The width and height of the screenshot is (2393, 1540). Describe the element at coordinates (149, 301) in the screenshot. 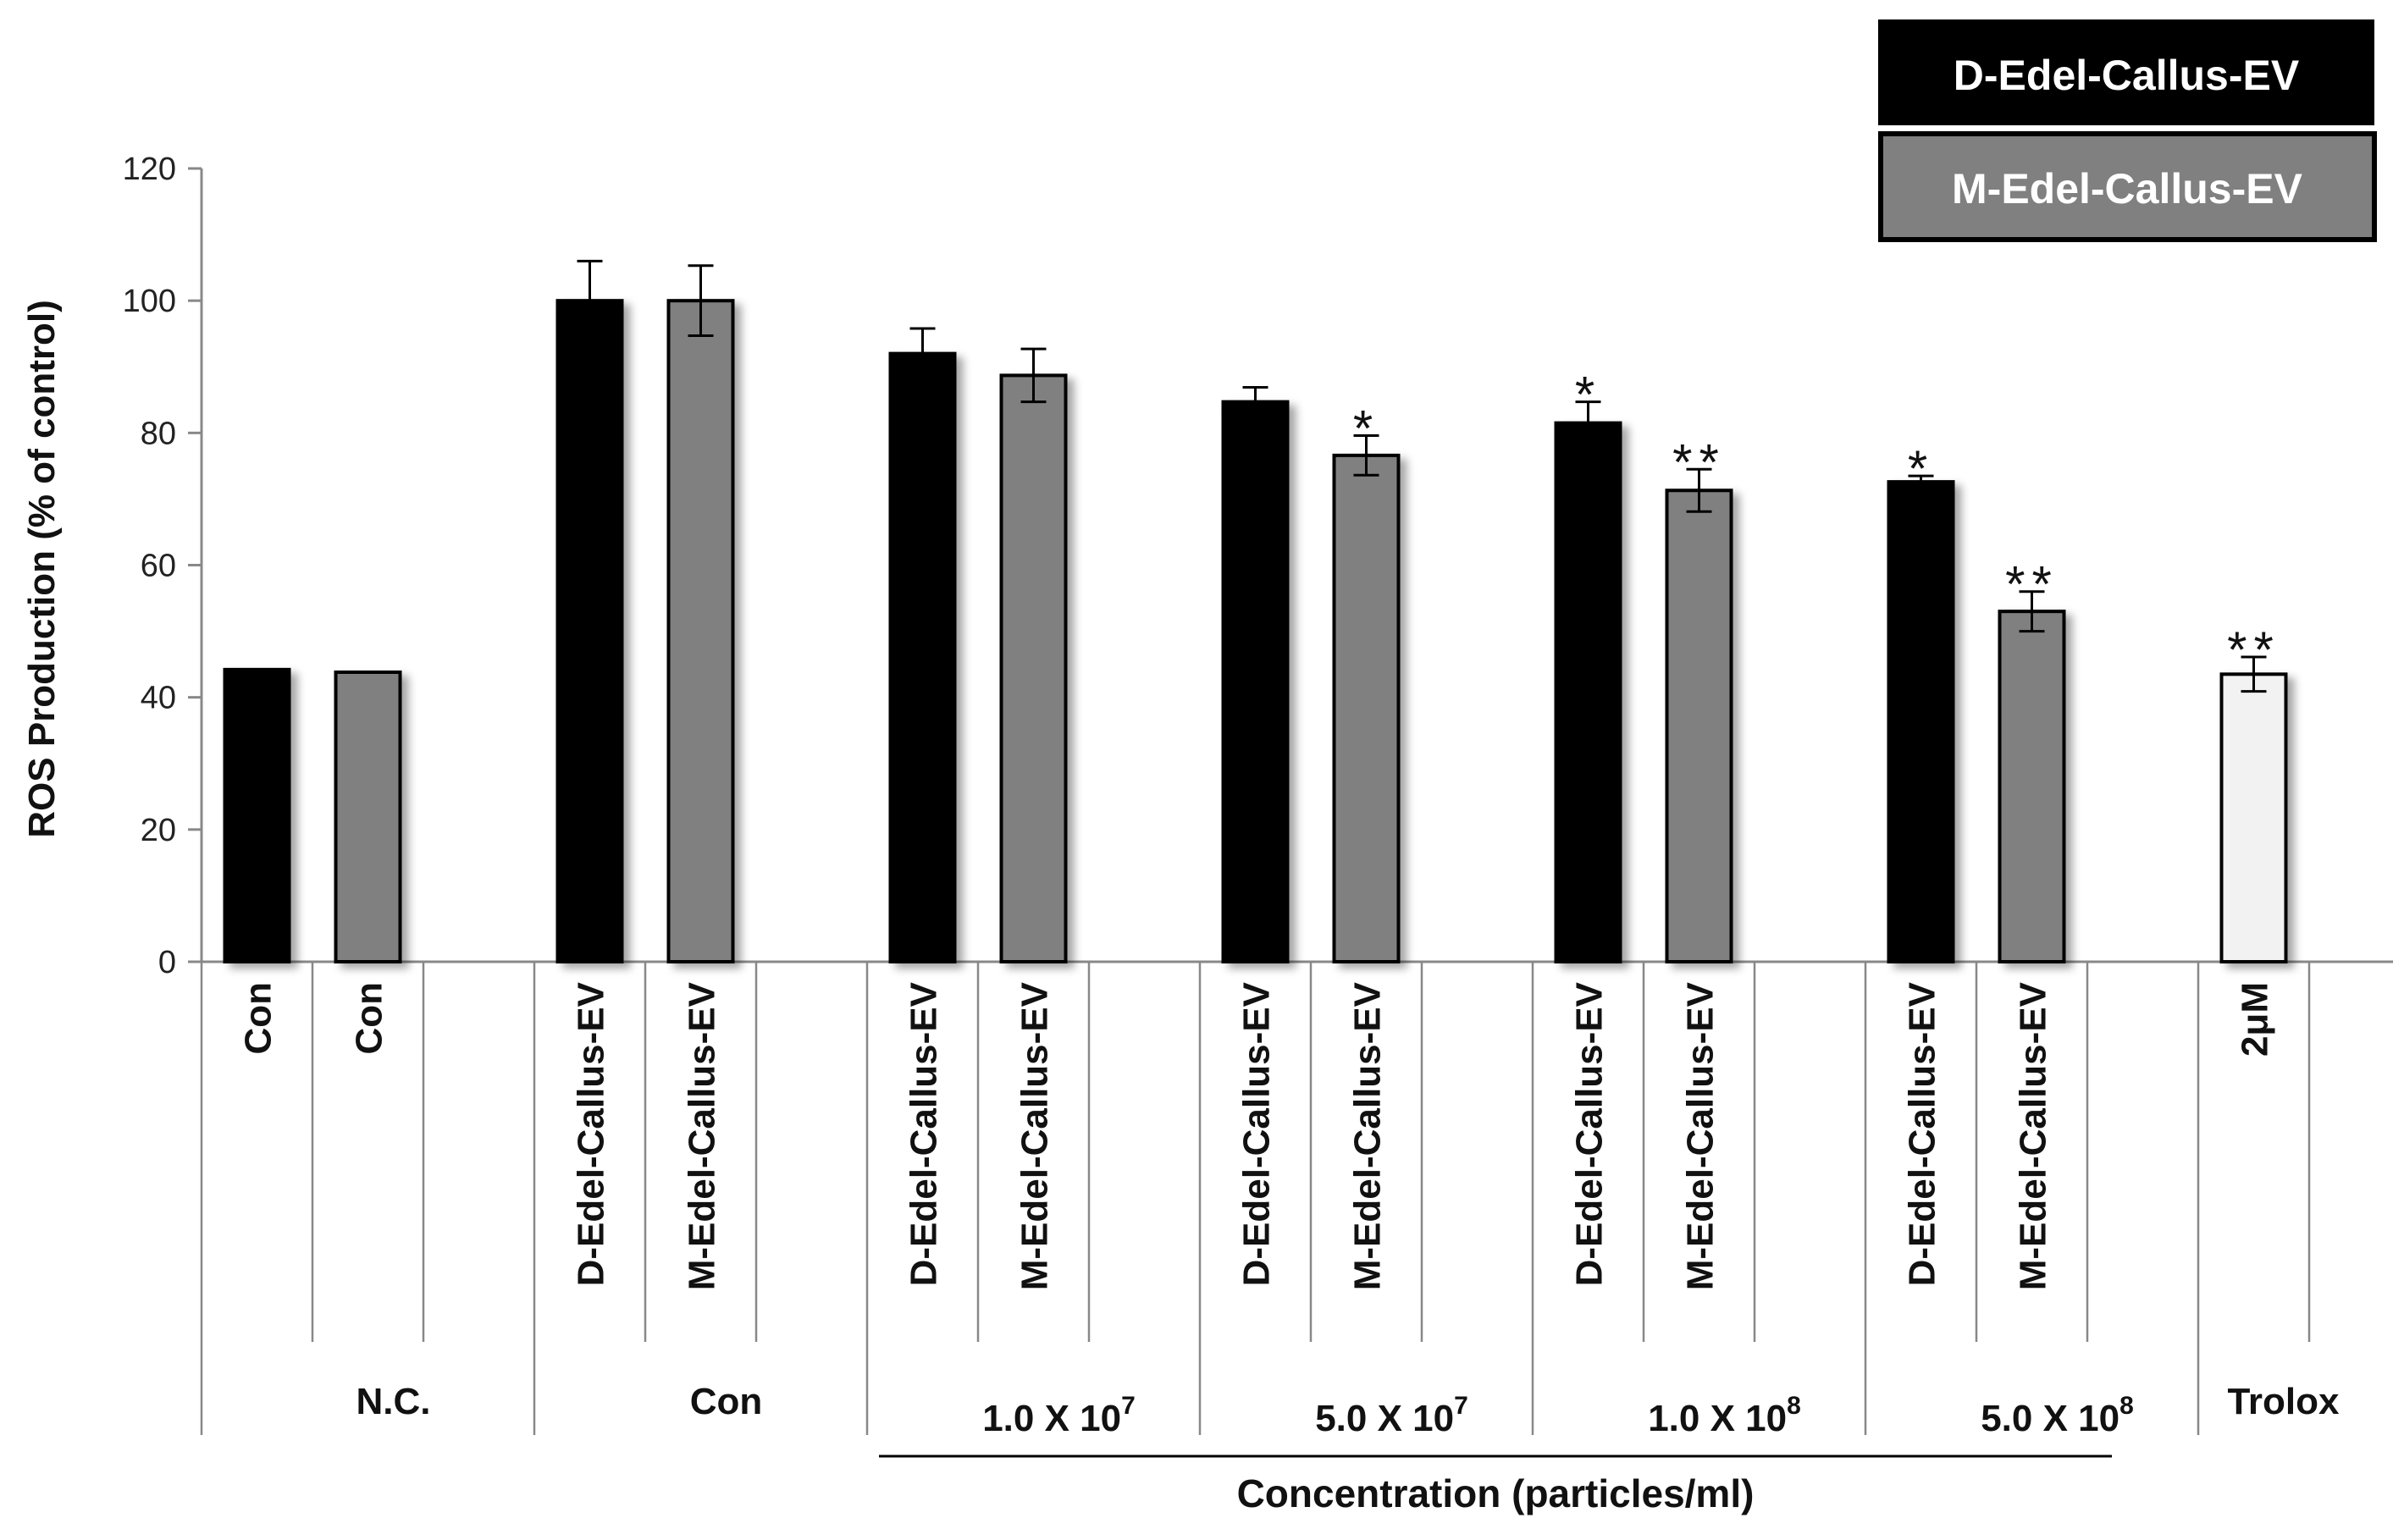

I see `y-tick-label: 100` at that location.